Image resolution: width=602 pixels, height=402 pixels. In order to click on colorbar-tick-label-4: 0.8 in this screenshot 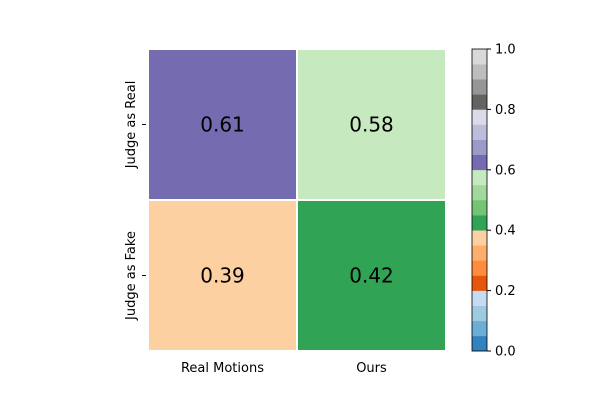, I will do `click(505, 110)`.